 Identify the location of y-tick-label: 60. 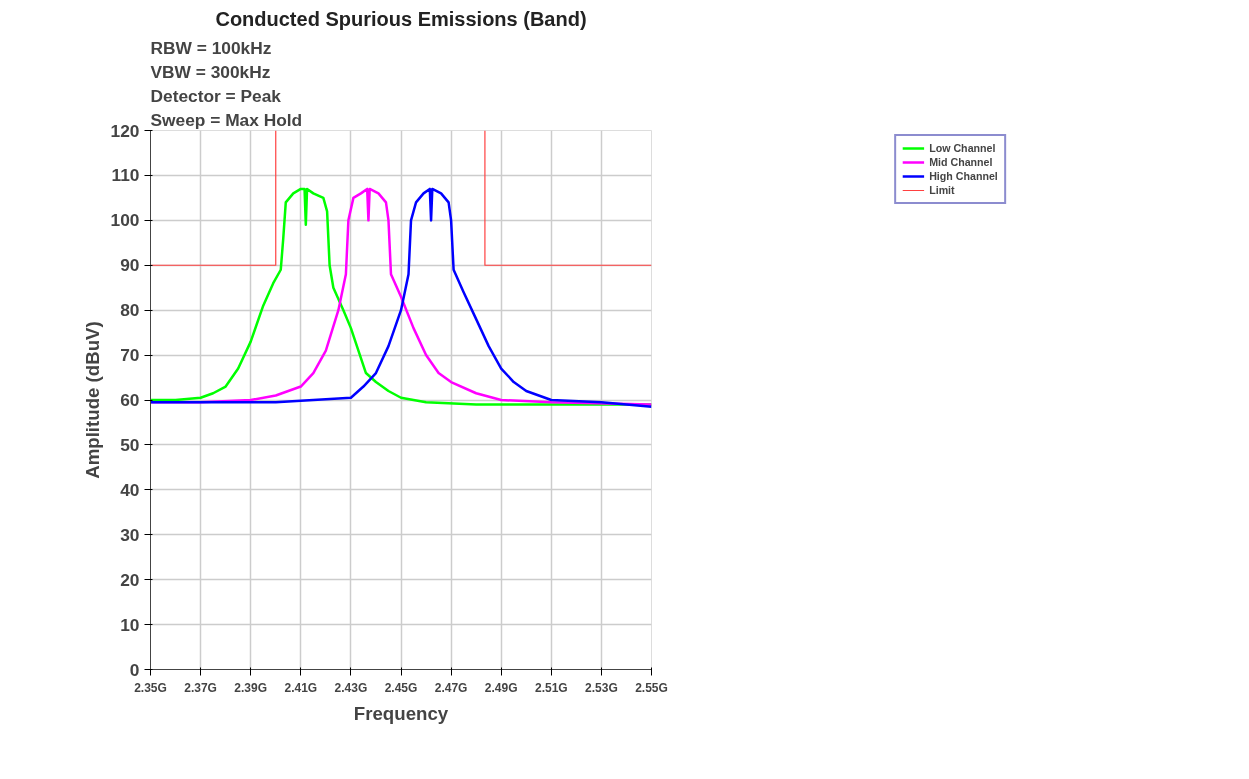
(130, 400).